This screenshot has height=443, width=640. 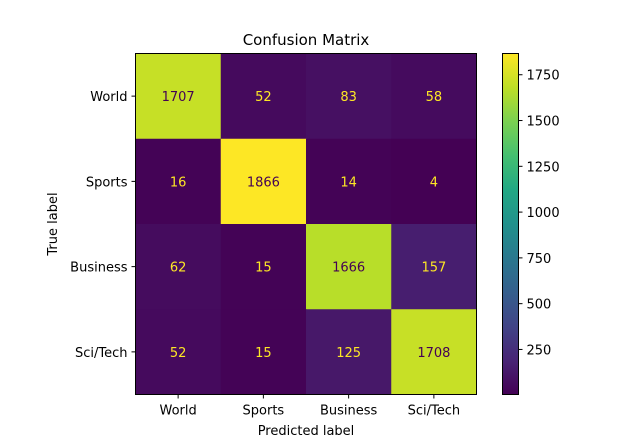 I want to click on cell-value-label: 1707, so click(x=178, y=97).